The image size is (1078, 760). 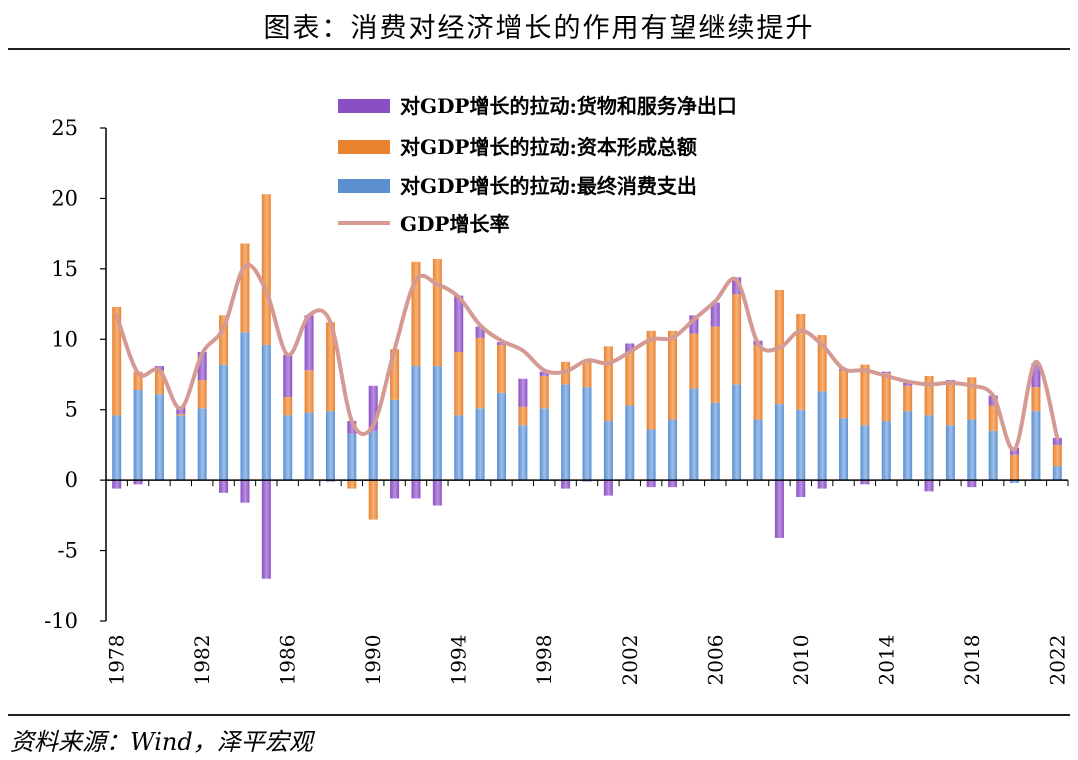 What do you see at coordinates (908, 398) in the screenshot?
I see `bar-capital-formation-2015` at bounding box center [908, 398].